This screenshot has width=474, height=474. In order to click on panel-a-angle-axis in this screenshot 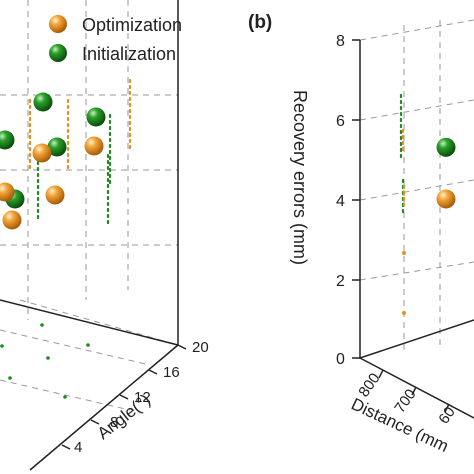, I will do `click(104, 407)`.